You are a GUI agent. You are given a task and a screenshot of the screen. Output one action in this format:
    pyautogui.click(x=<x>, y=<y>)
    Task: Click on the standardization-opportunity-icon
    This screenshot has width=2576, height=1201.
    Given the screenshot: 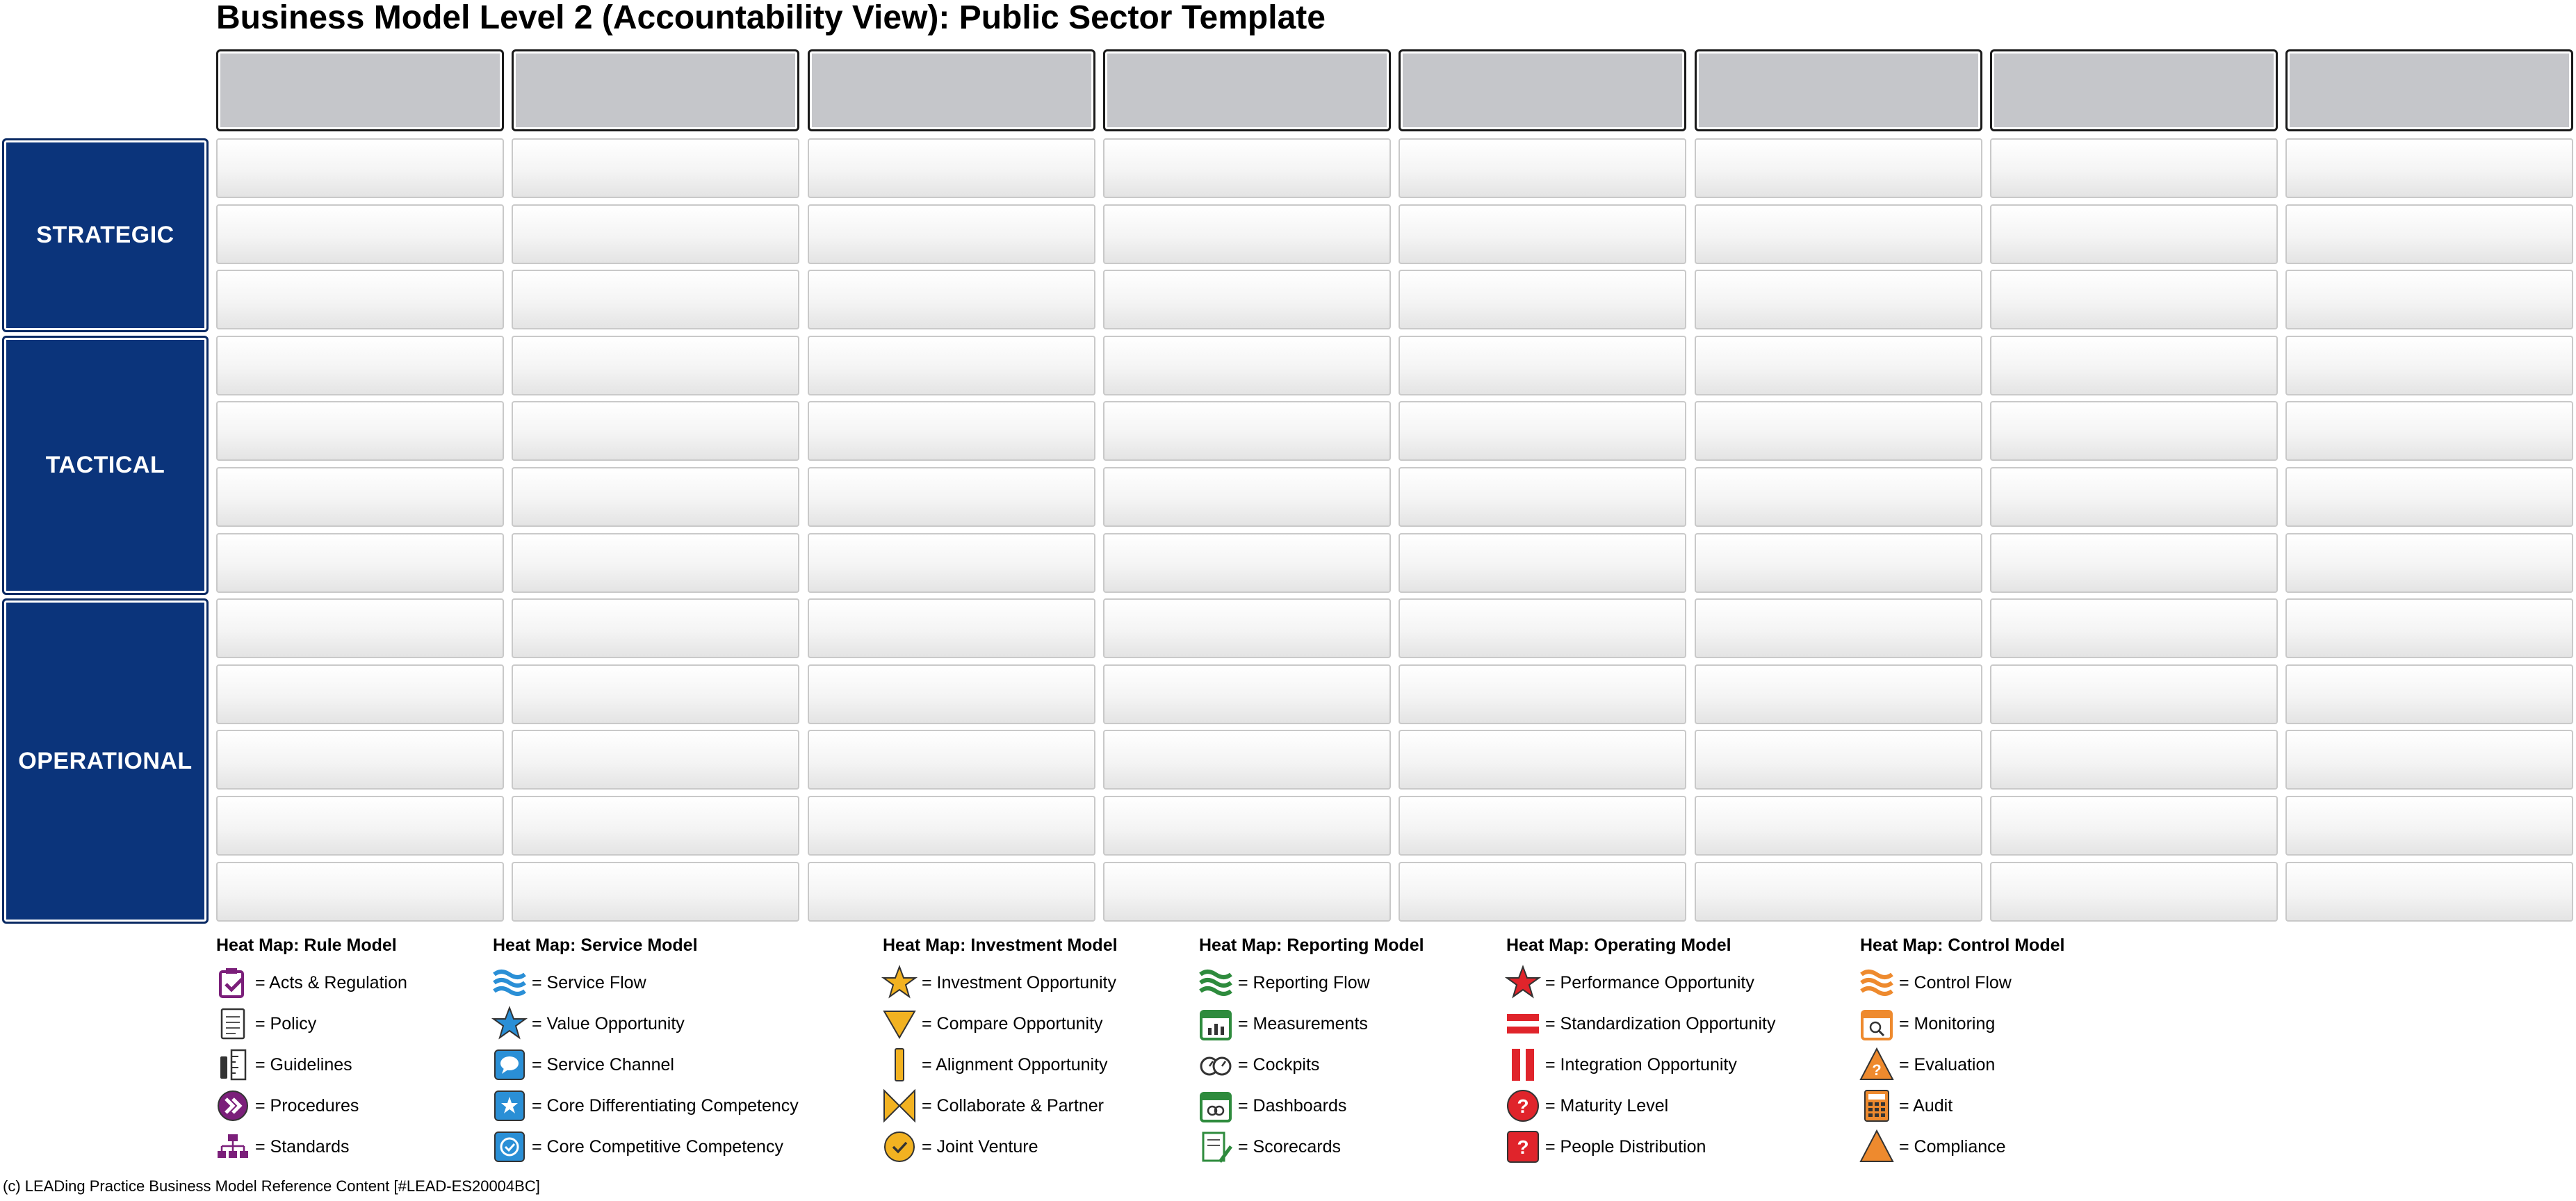 What is the action you would take?
    pyautogui.click(x=1523, y=1023)
    